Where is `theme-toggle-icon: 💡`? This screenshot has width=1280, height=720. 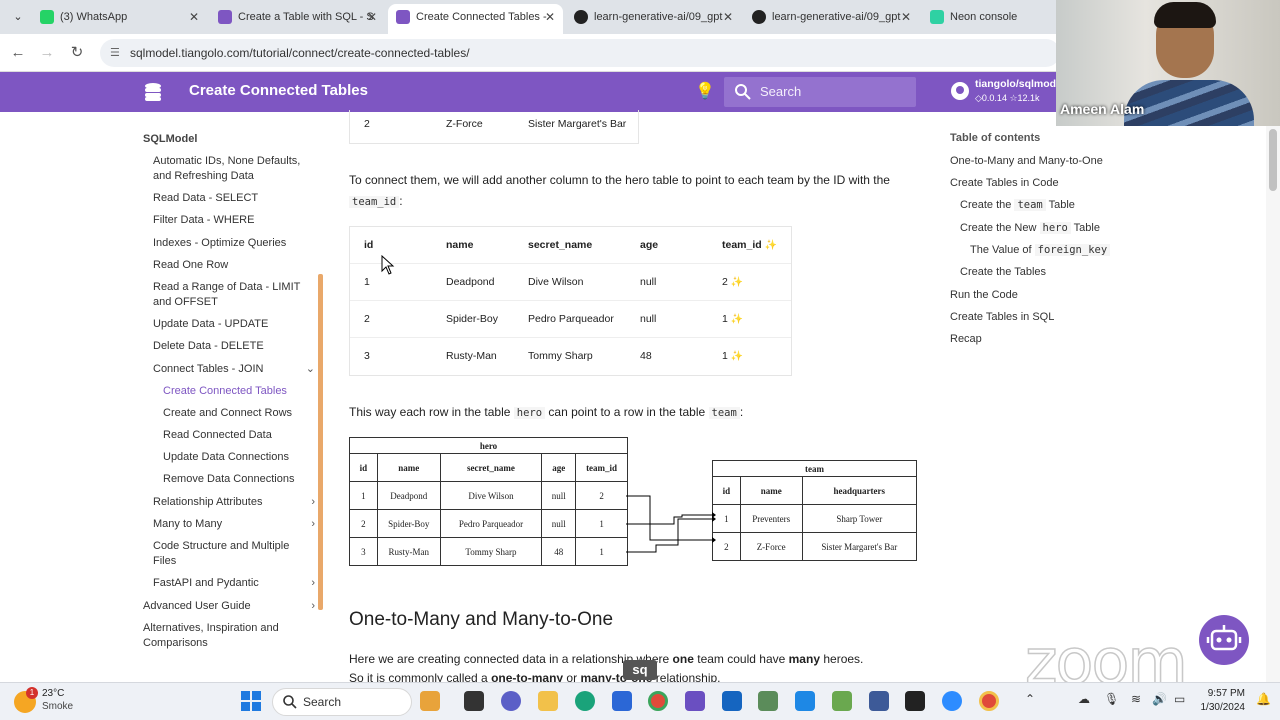
theme-toggle-icon: 💡 is located at coordinates (705, 91).